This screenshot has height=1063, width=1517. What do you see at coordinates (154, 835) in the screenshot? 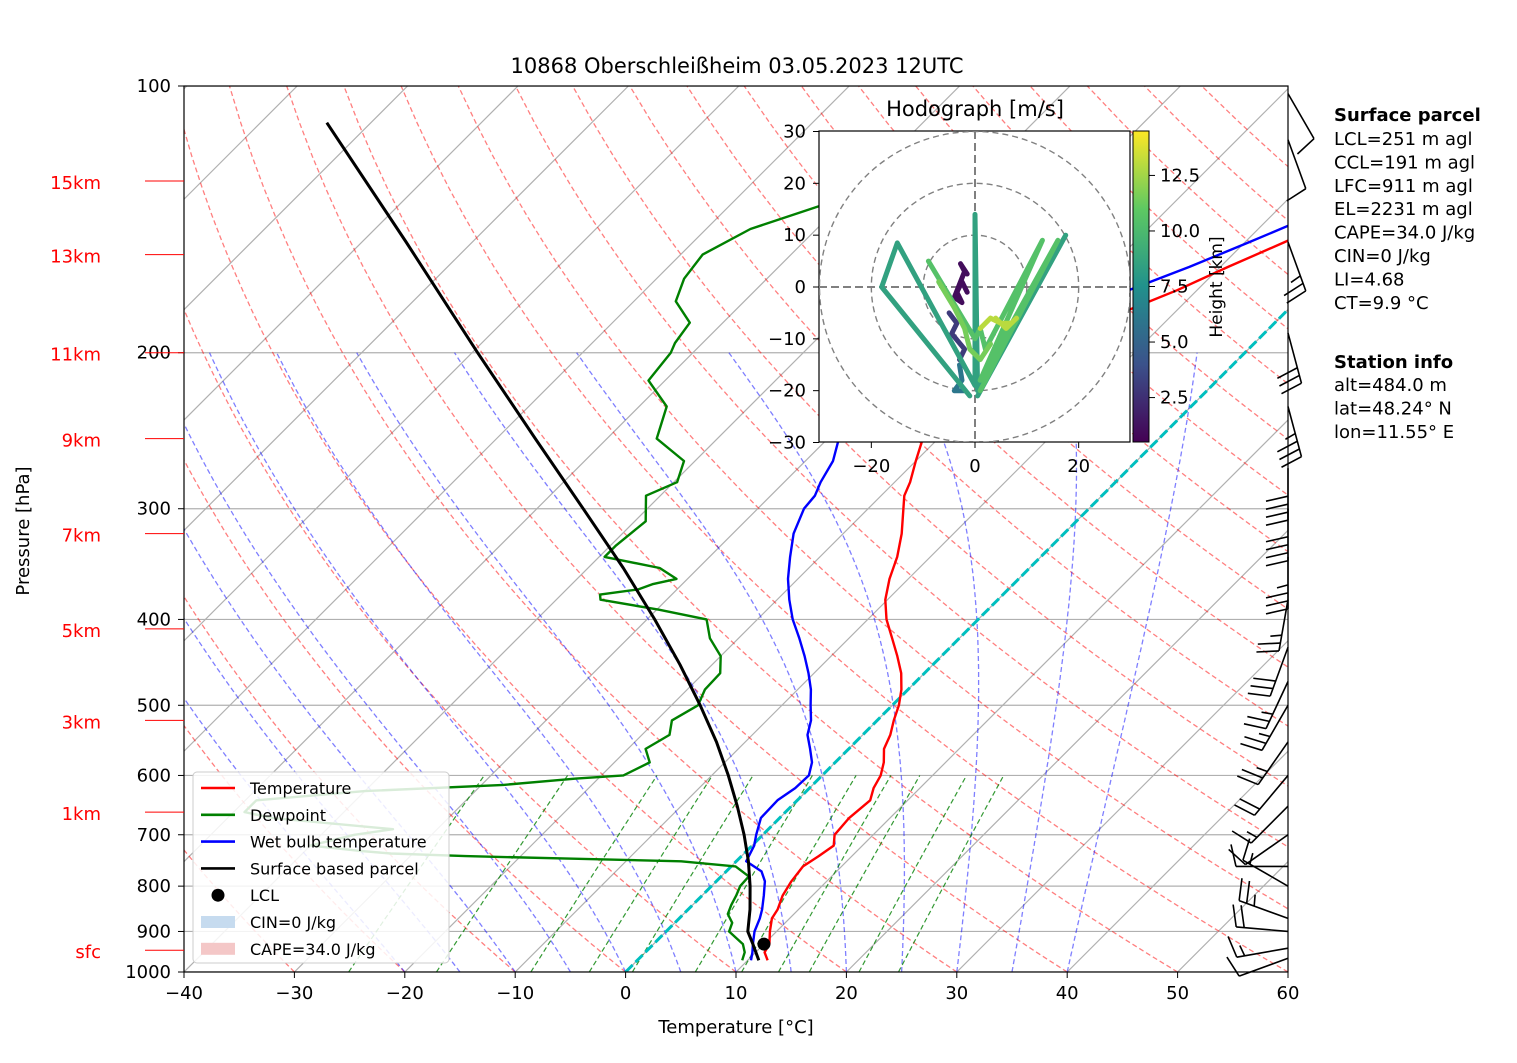
I see `y-tick-label: 700` at bounding box center [154, 835].